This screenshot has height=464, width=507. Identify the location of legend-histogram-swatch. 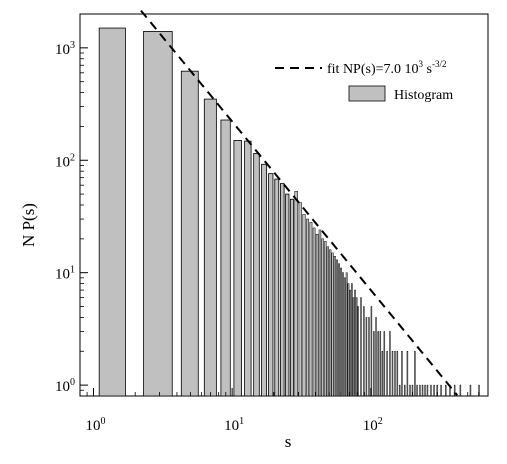
(367, 93).